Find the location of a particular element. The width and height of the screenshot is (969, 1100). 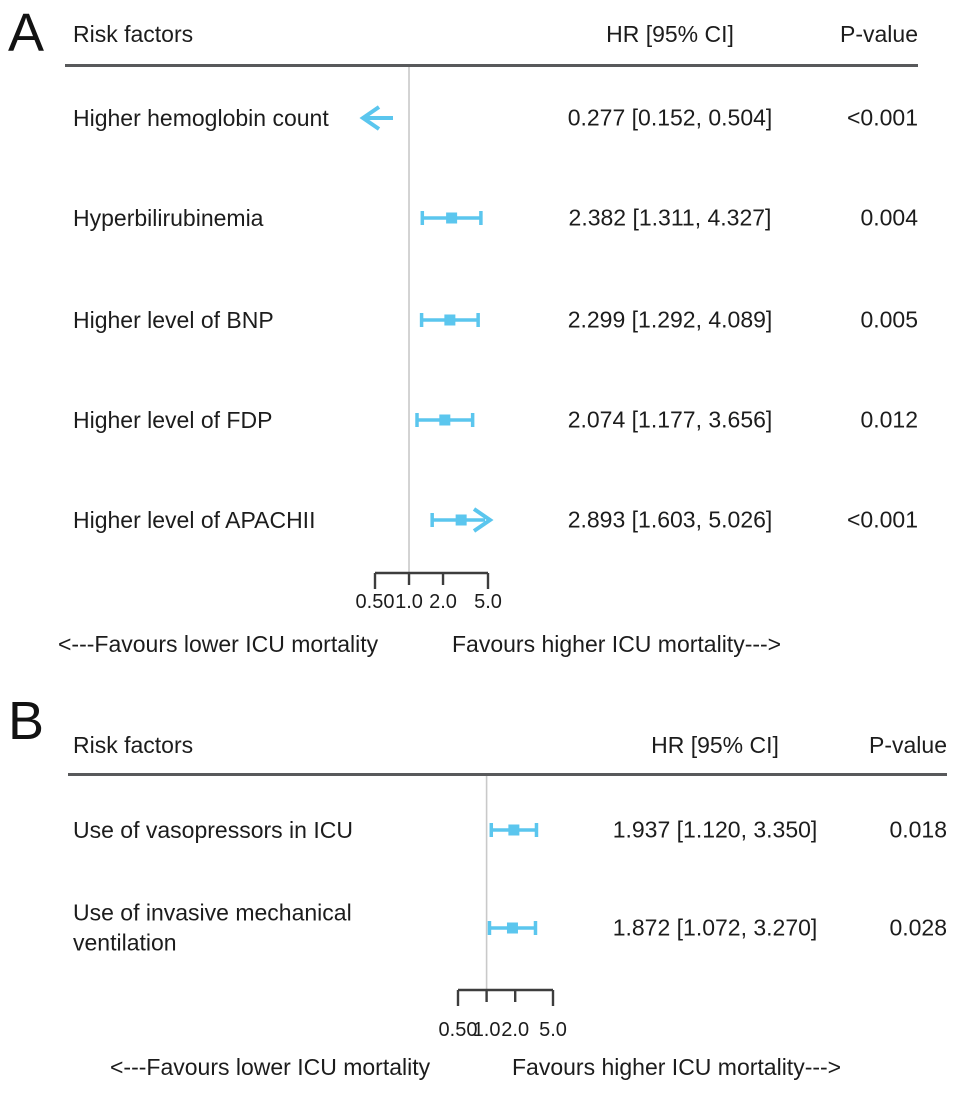

panel-a-column-p-value: P-value is located at coordinates (879, 34).